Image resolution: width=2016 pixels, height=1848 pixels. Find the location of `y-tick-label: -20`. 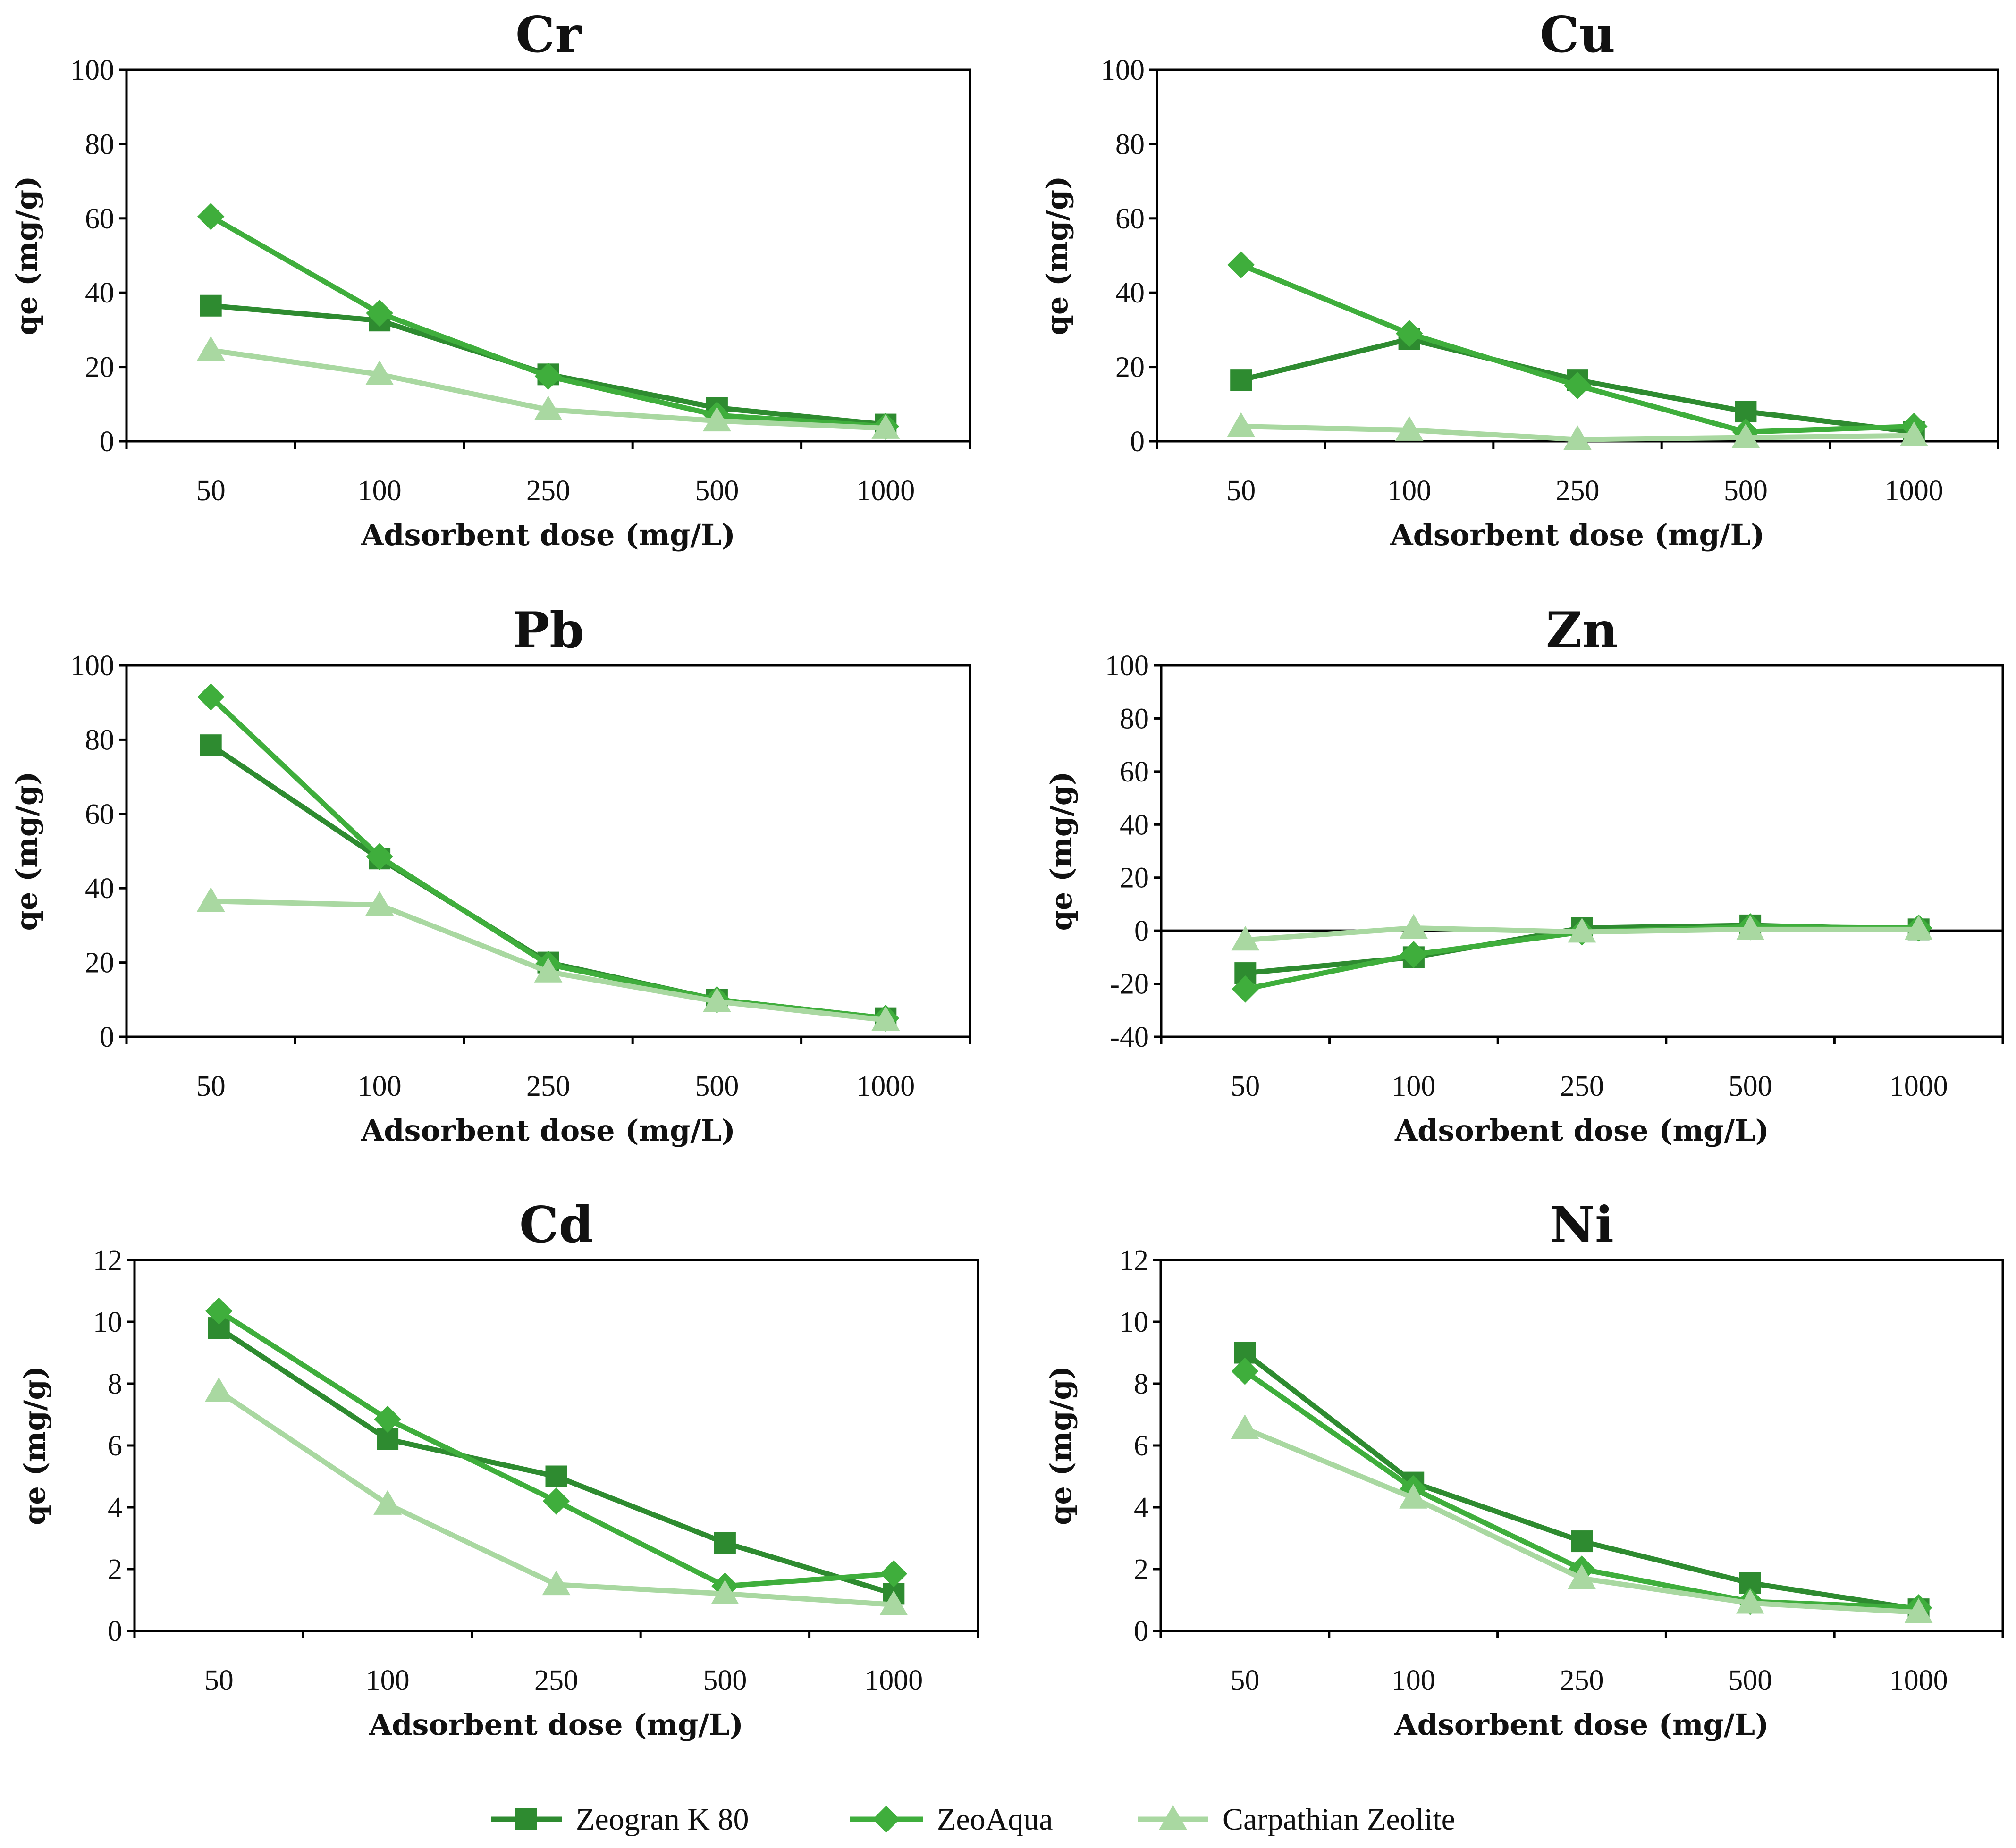

y-tick-label: -20 is located at coordinates (1130, 984).